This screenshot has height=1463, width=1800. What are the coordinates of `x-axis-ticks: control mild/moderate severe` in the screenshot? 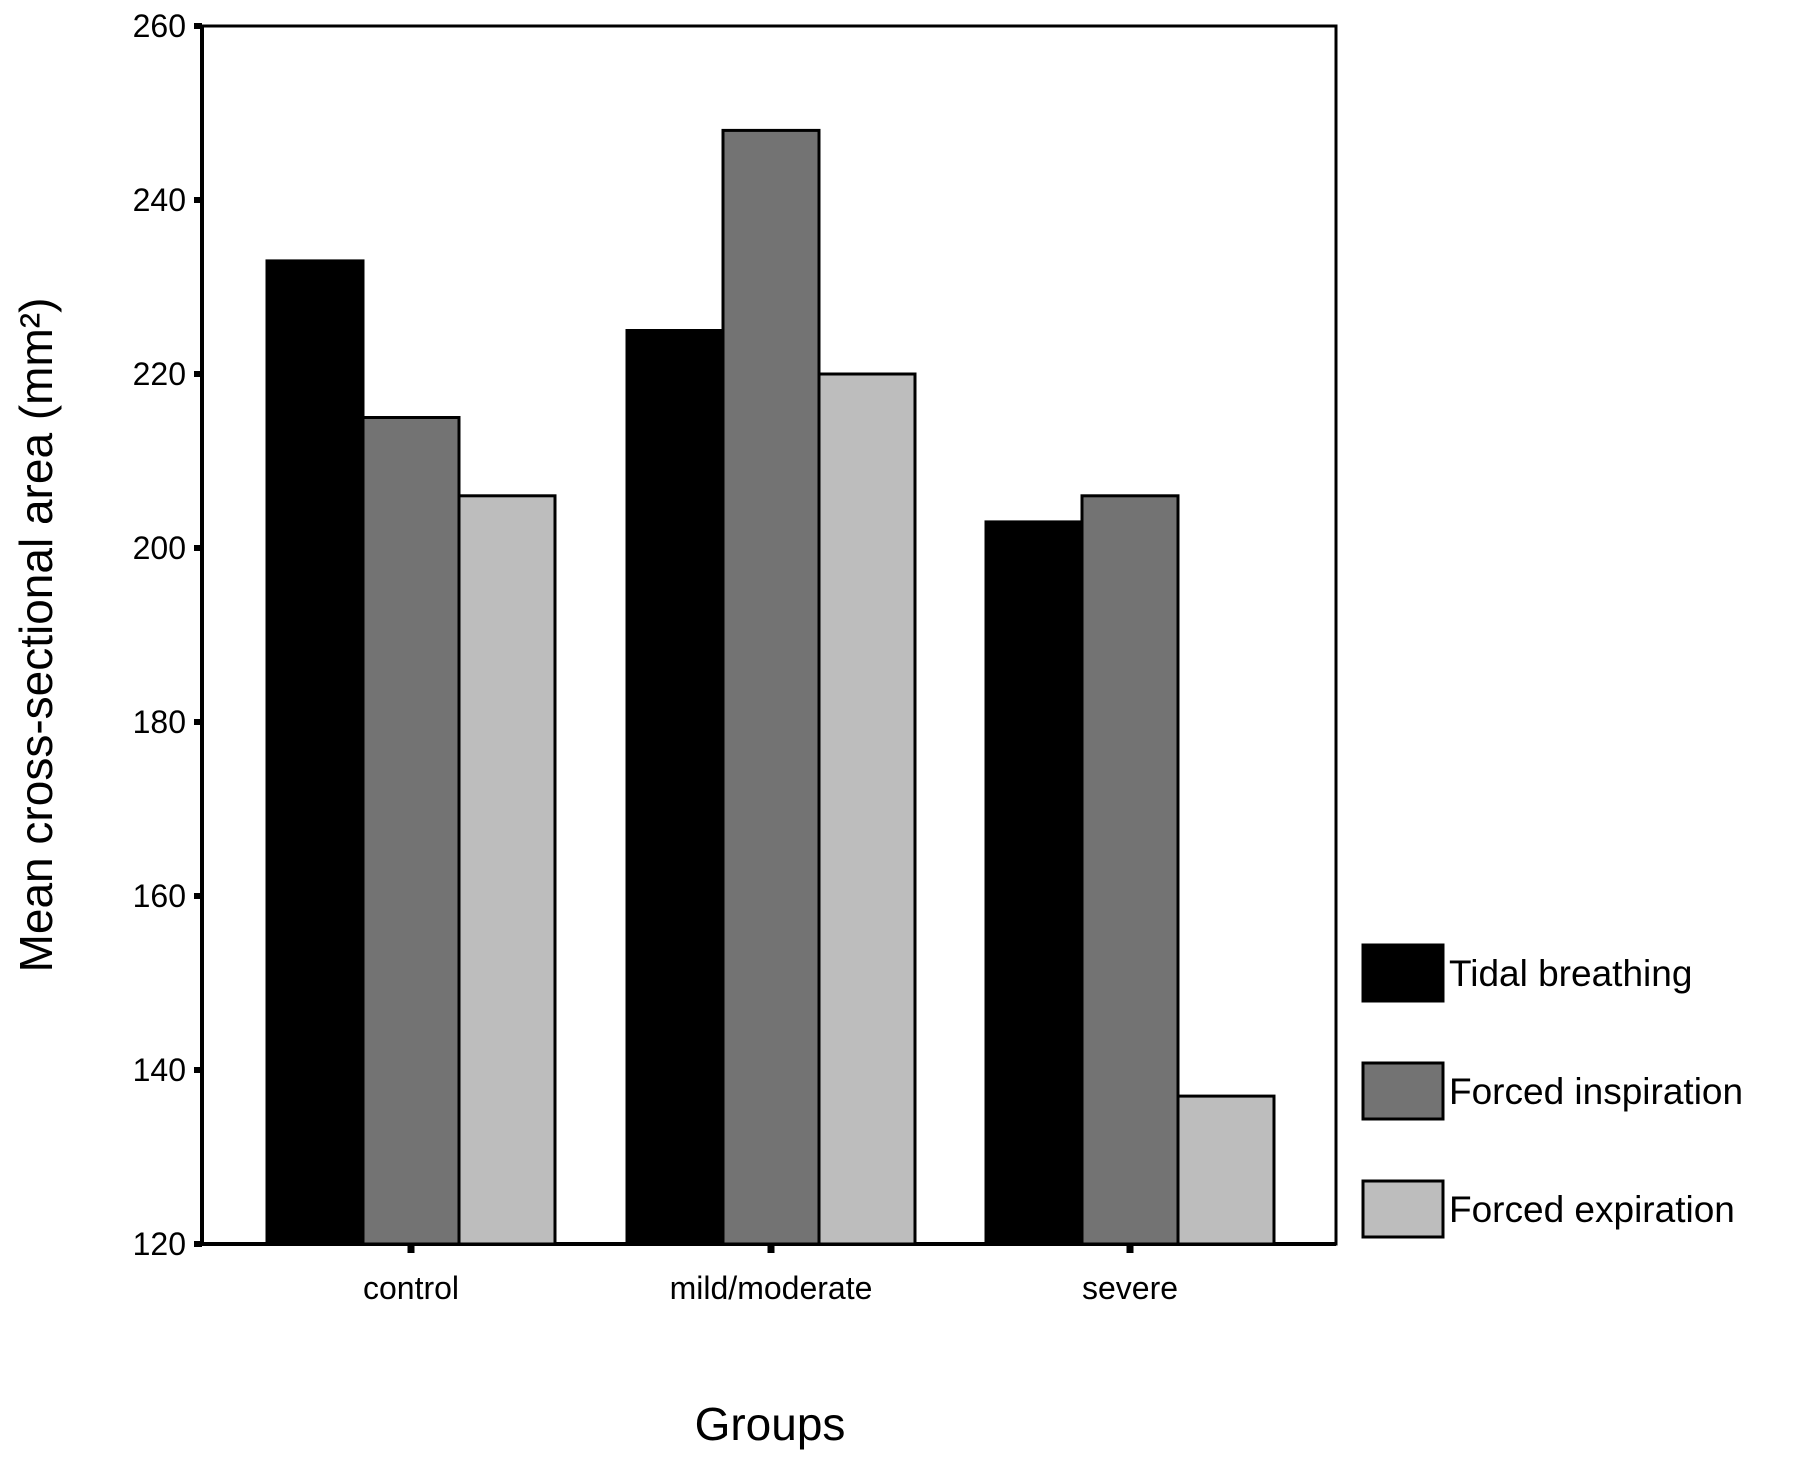 It's located at (770, 1275).